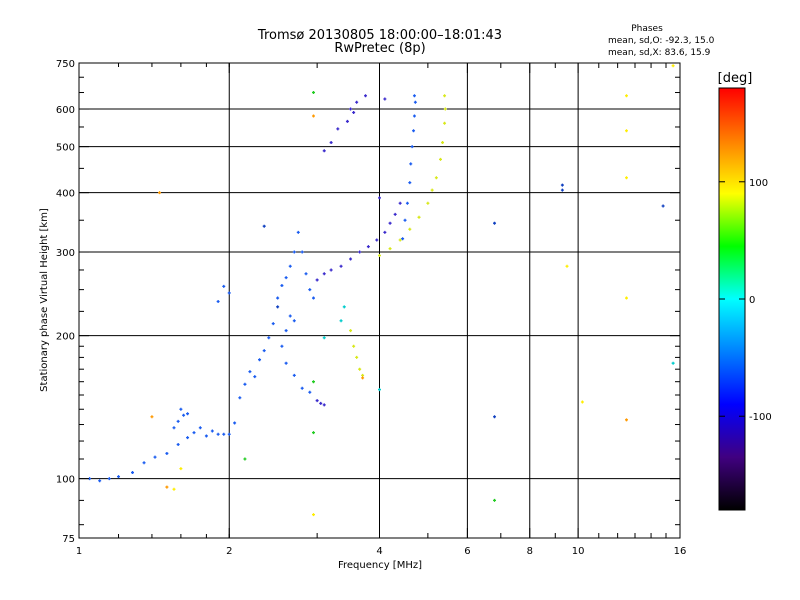 The height and width of the screenshot is (600, 800). Describe the element at coordinates (680, 551) in the screenshot. I see `x-tick-label: 16` at that location.